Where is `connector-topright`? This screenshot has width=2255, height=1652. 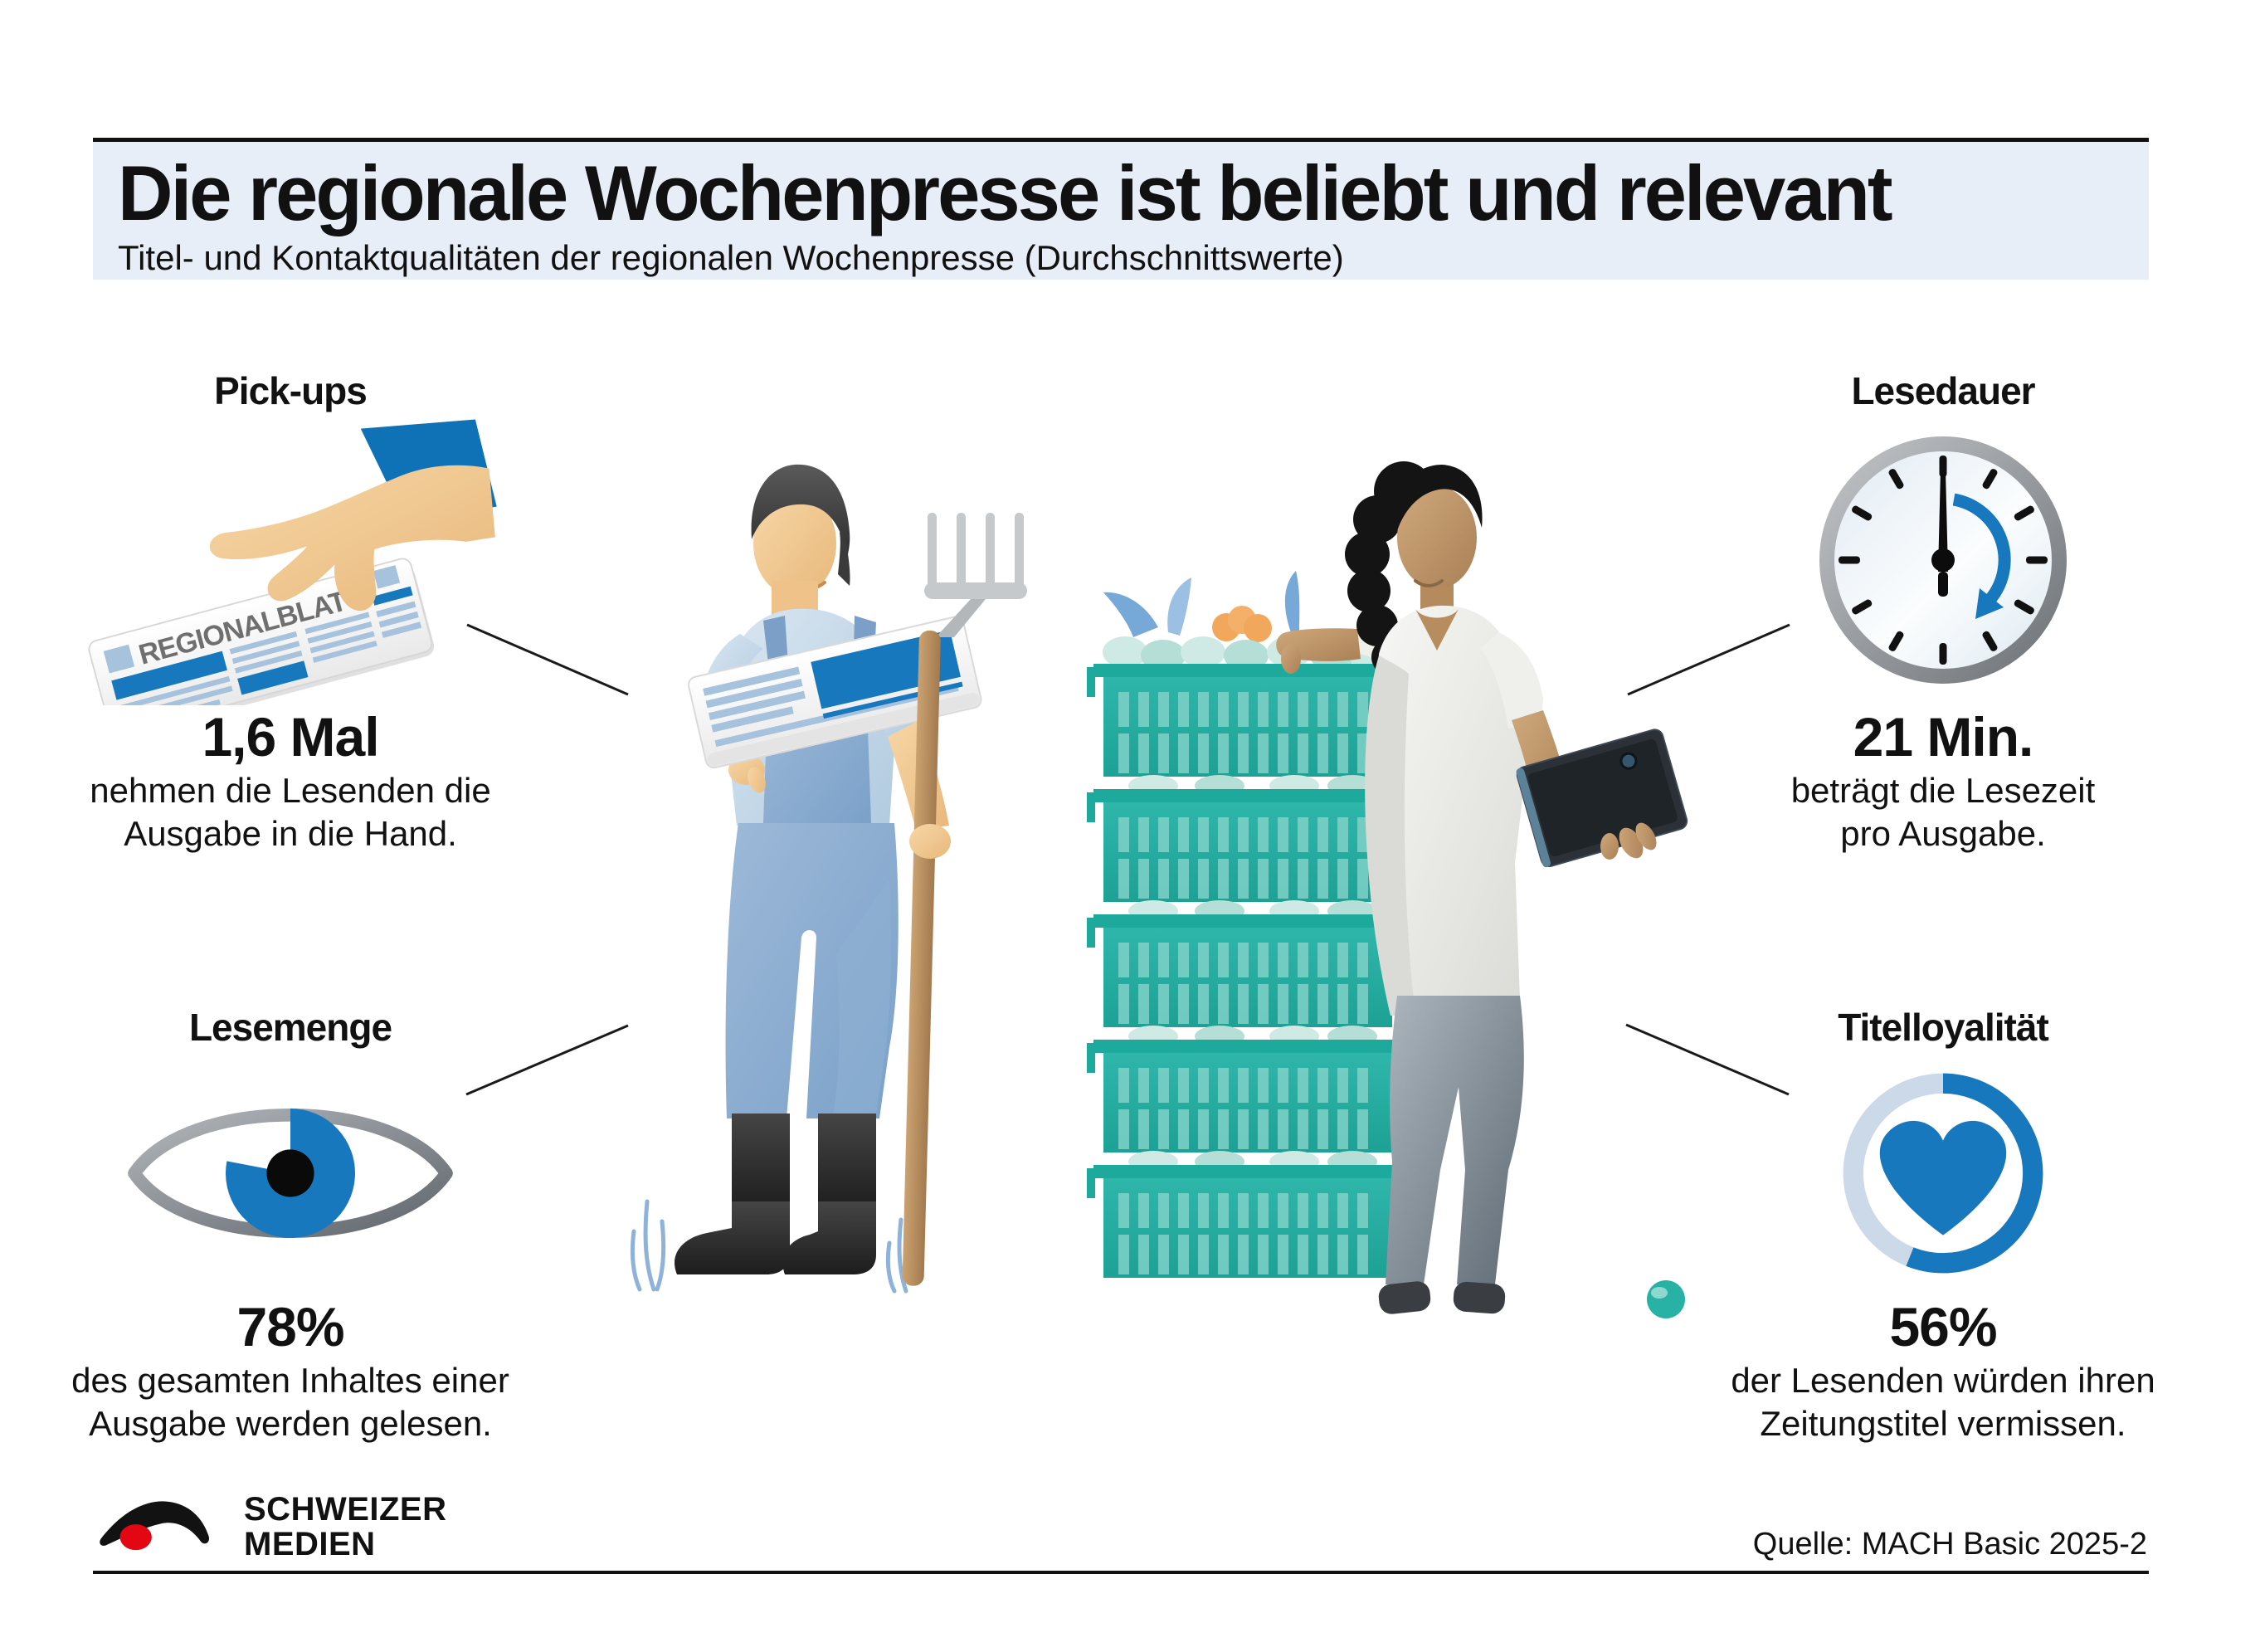 connector-topright is located at coordinates (1709, 659).